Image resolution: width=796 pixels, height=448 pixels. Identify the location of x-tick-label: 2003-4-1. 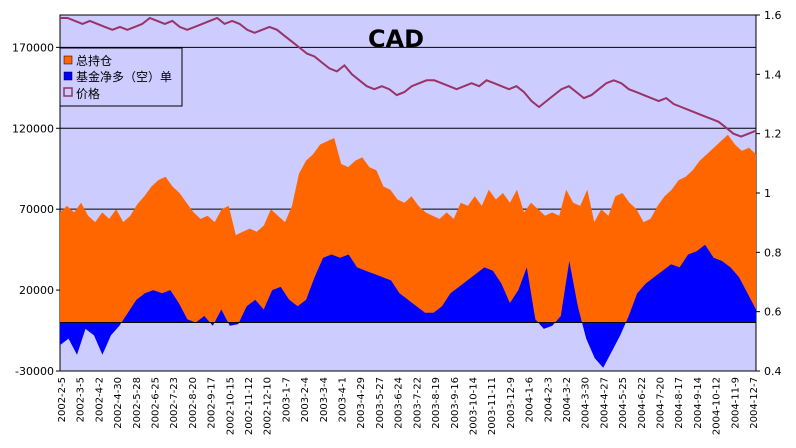
(343, 399).